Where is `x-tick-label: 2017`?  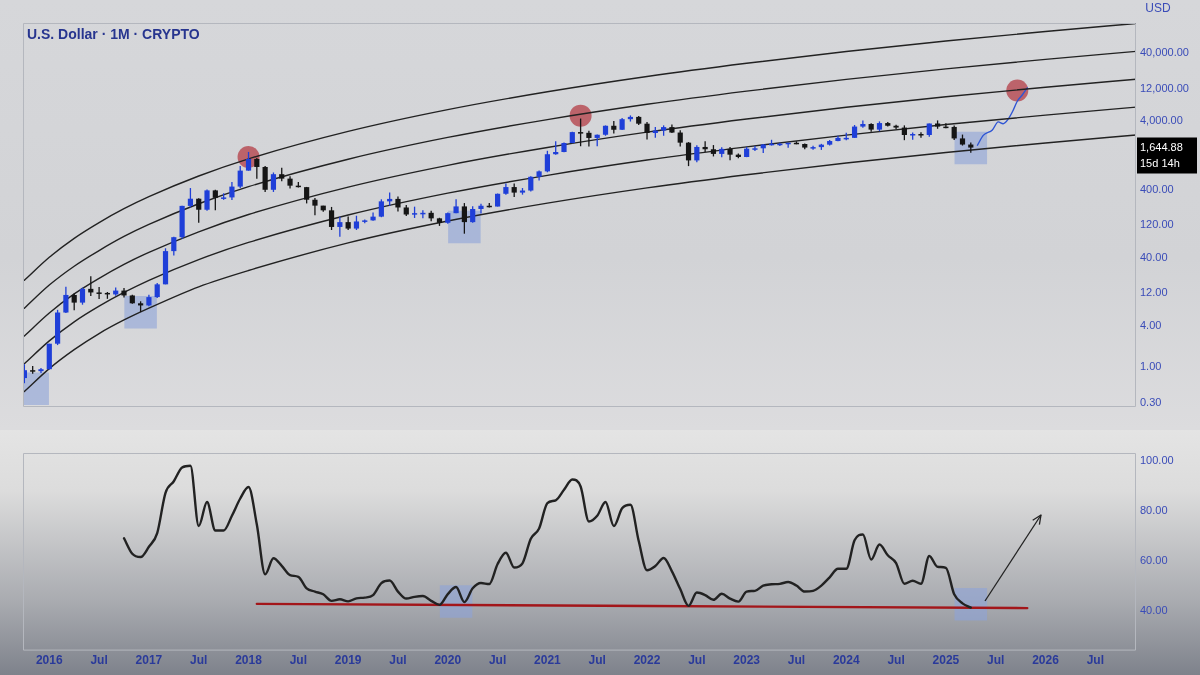 x-tick-label: 2017 is located at coordinates (149, 660).